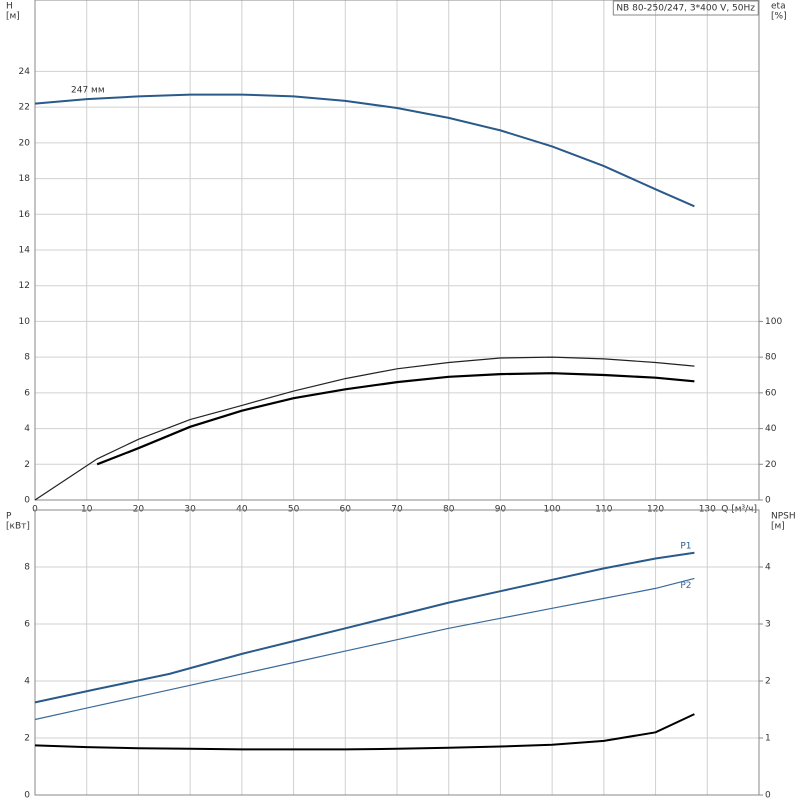 The image size is (800, 800). Describe the element at coordinates (25, 322) in the screenshot. I see `y-tick-label: 10` at that location.